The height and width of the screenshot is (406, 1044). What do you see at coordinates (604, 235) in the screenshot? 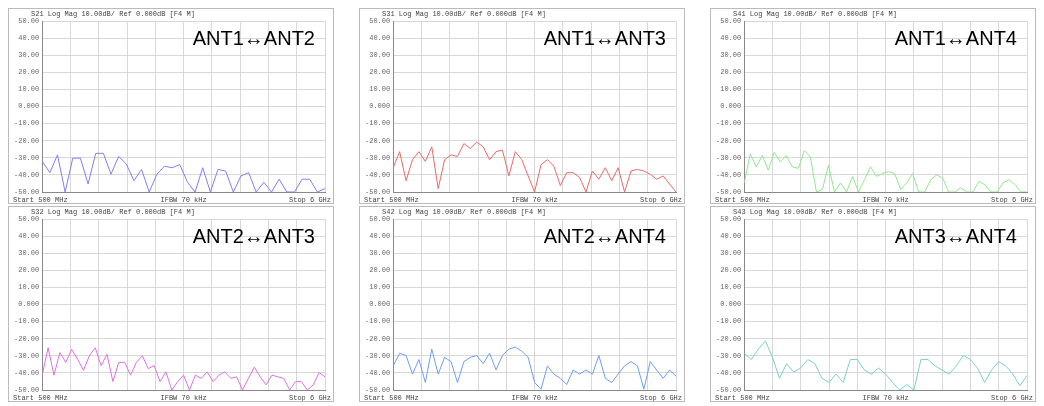
I see `chart-title: ANT2↔ANT4` at bounding box center [604, 235].